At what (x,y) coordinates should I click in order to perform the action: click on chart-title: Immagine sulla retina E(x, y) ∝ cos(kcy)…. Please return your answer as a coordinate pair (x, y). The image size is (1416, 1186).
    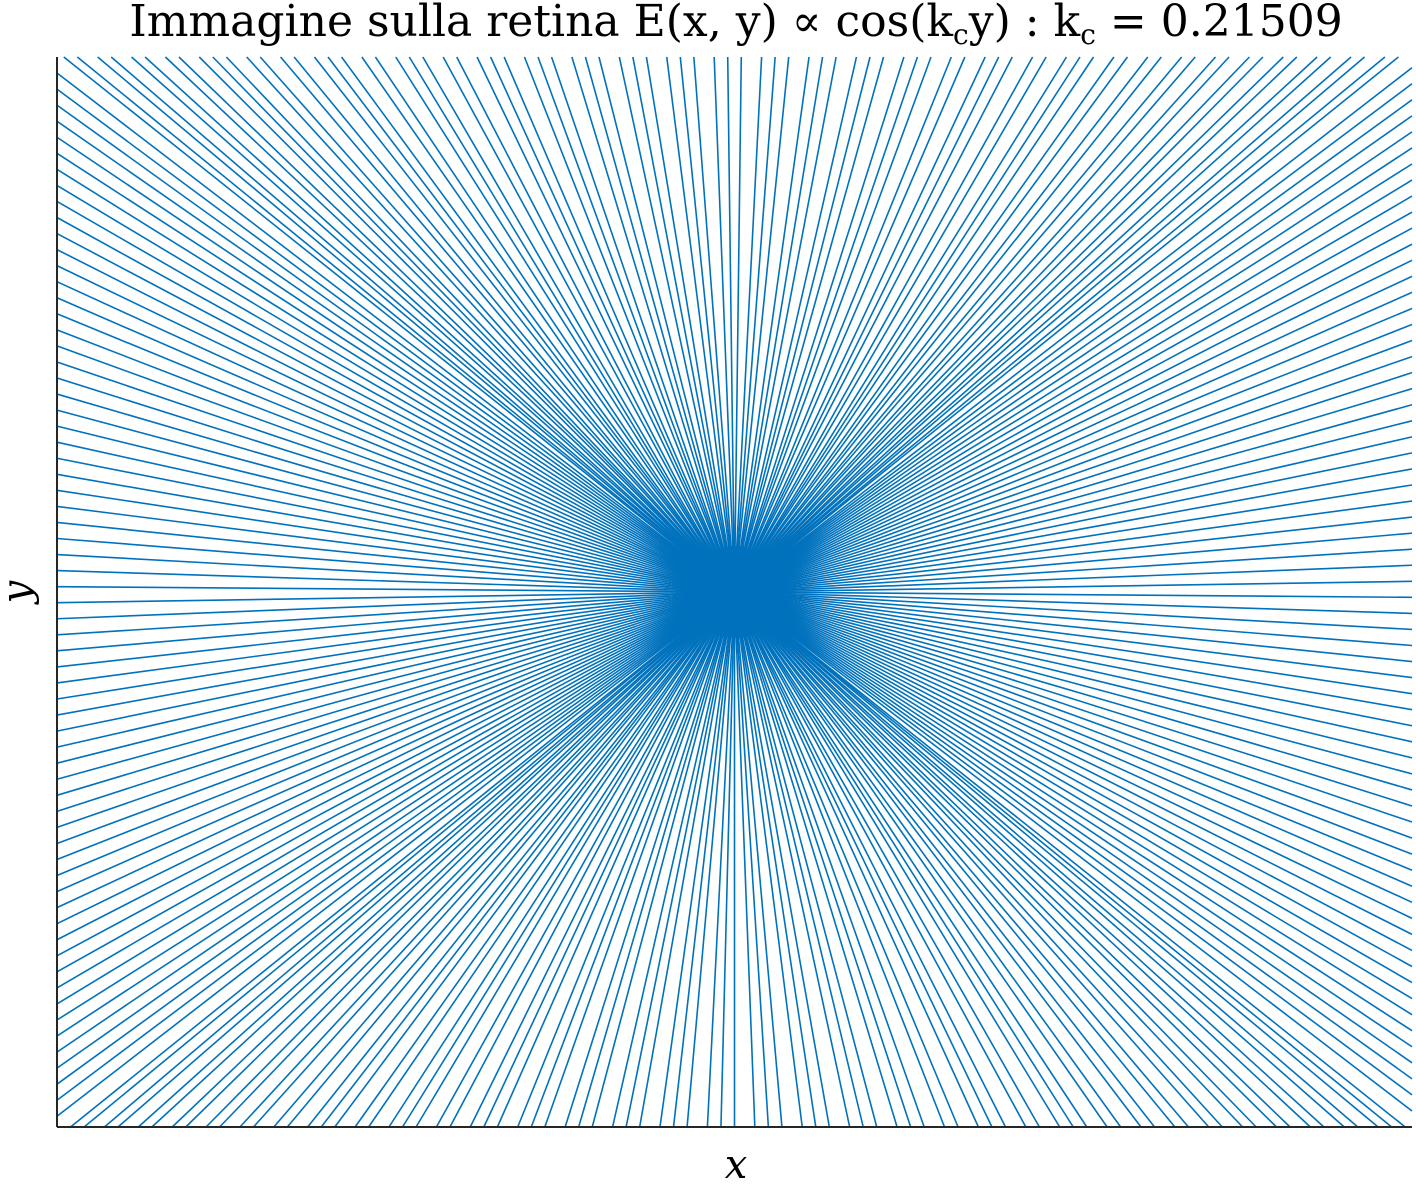
    Looking at the image, I should click on (735, 25).